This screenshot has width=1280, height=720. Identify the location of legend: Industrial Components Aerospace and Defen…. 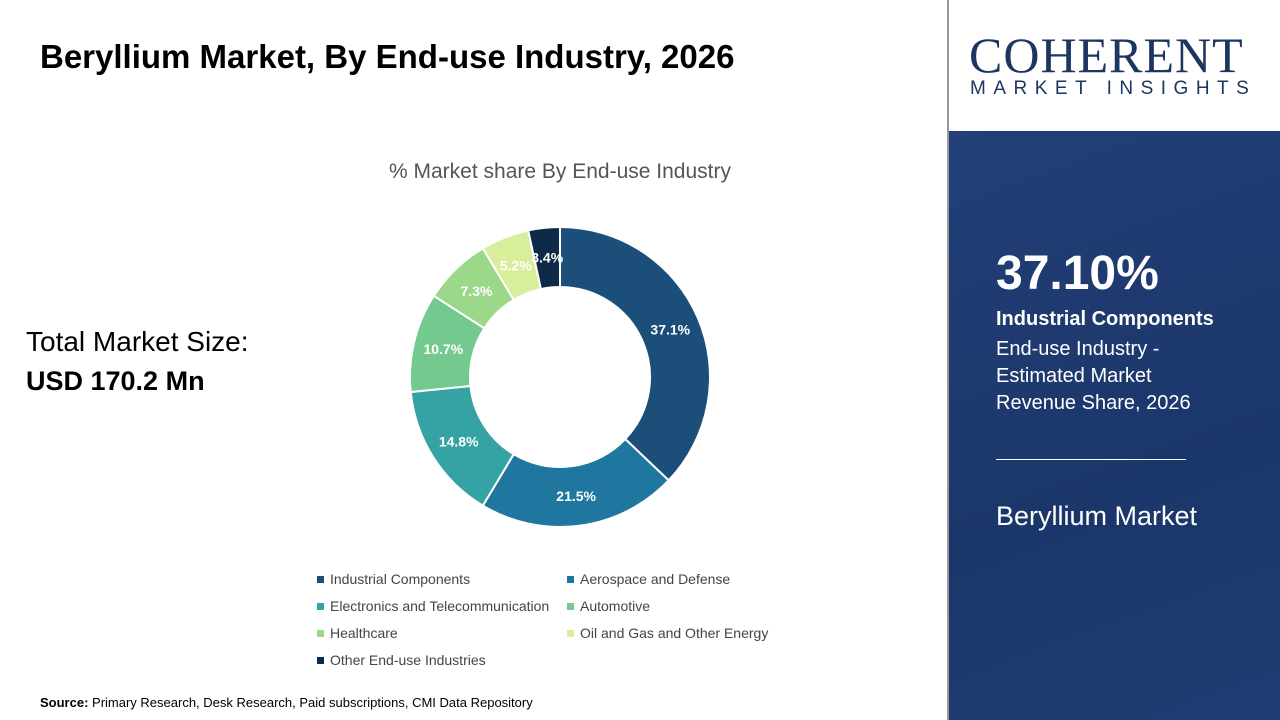
(552, 619).